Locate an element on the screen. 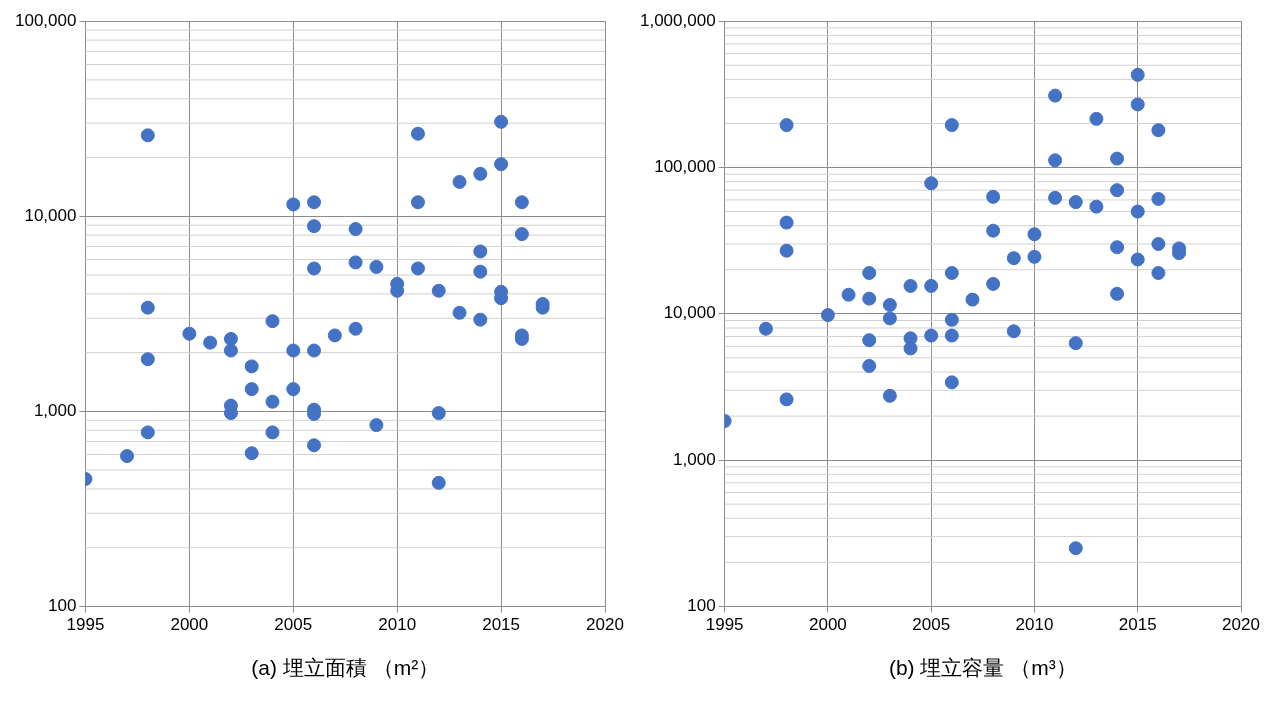 The width and height of the screenshot is (1277, 702). x-tick-label: 2010 is located at coordinates (397, 625).